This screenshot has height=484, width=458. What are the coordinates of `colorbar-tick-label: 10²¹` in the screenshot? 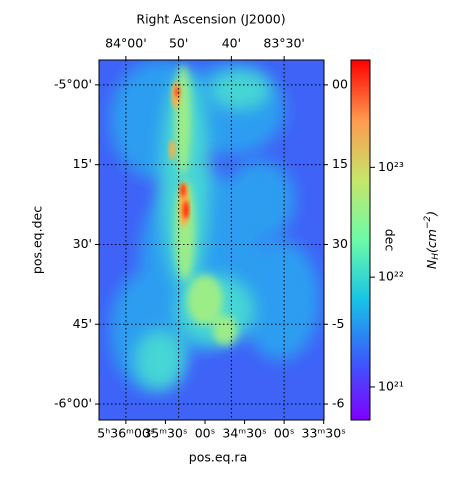 It's located at (391, 385).